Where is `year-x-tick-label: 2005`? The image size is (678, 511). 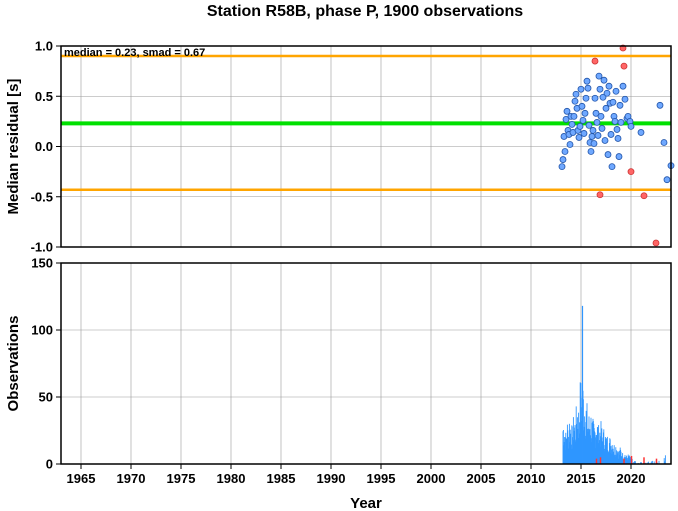 year-x-tick-label: 2005 is located at coordinates (481, 478).